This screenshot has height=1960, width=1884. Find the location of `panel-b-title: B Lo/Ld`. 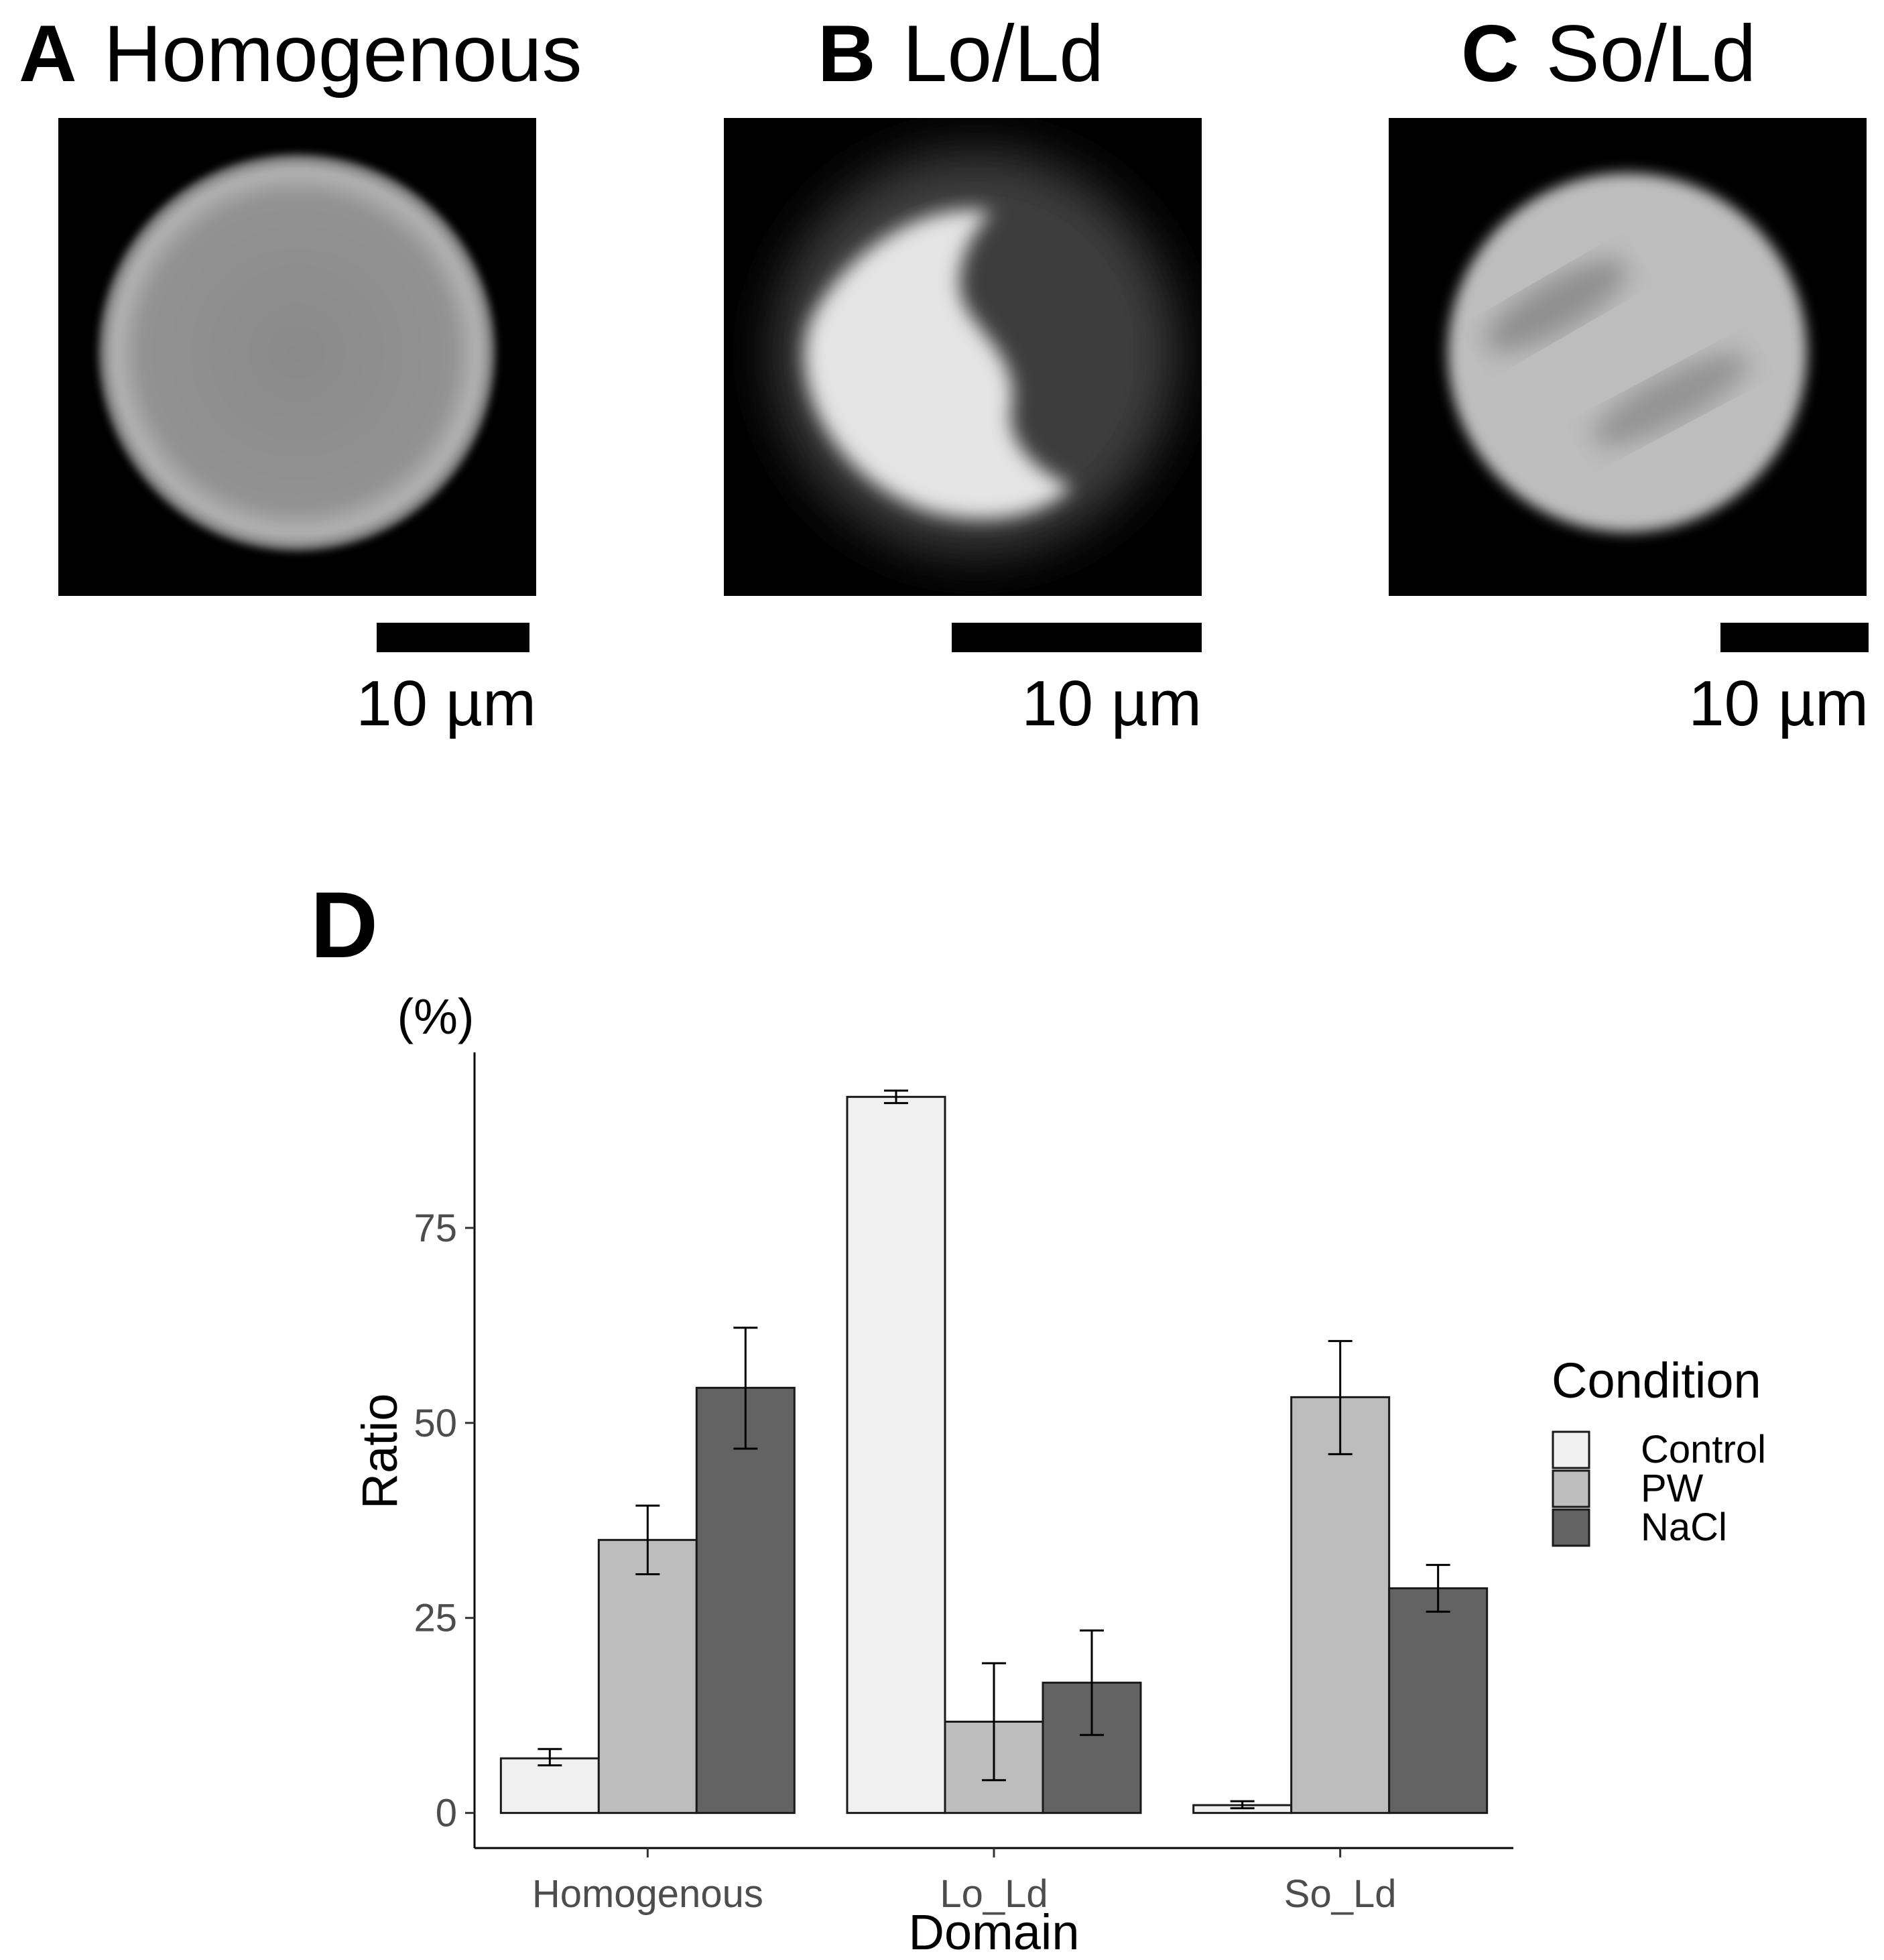

panel-b-title: B Lo/Ld is located at coordinates (961, 53).